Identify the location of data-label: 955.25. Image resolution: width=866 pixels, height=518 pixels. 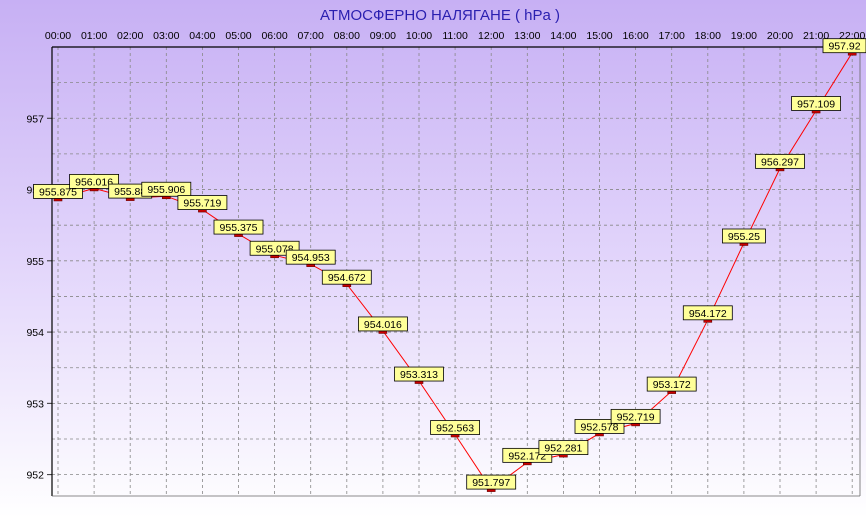
(744, 236).